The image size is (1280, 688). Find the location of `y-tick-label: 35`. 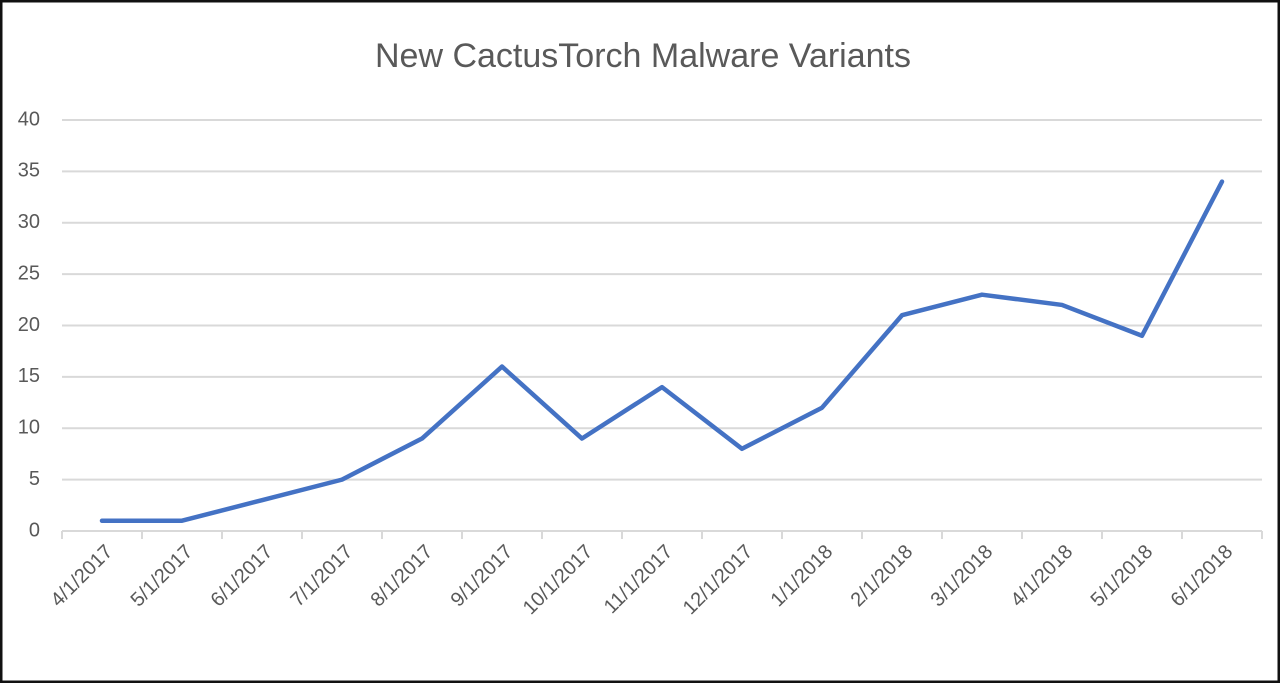

y-tick-label: 35 is located at coordinates (29, 171).